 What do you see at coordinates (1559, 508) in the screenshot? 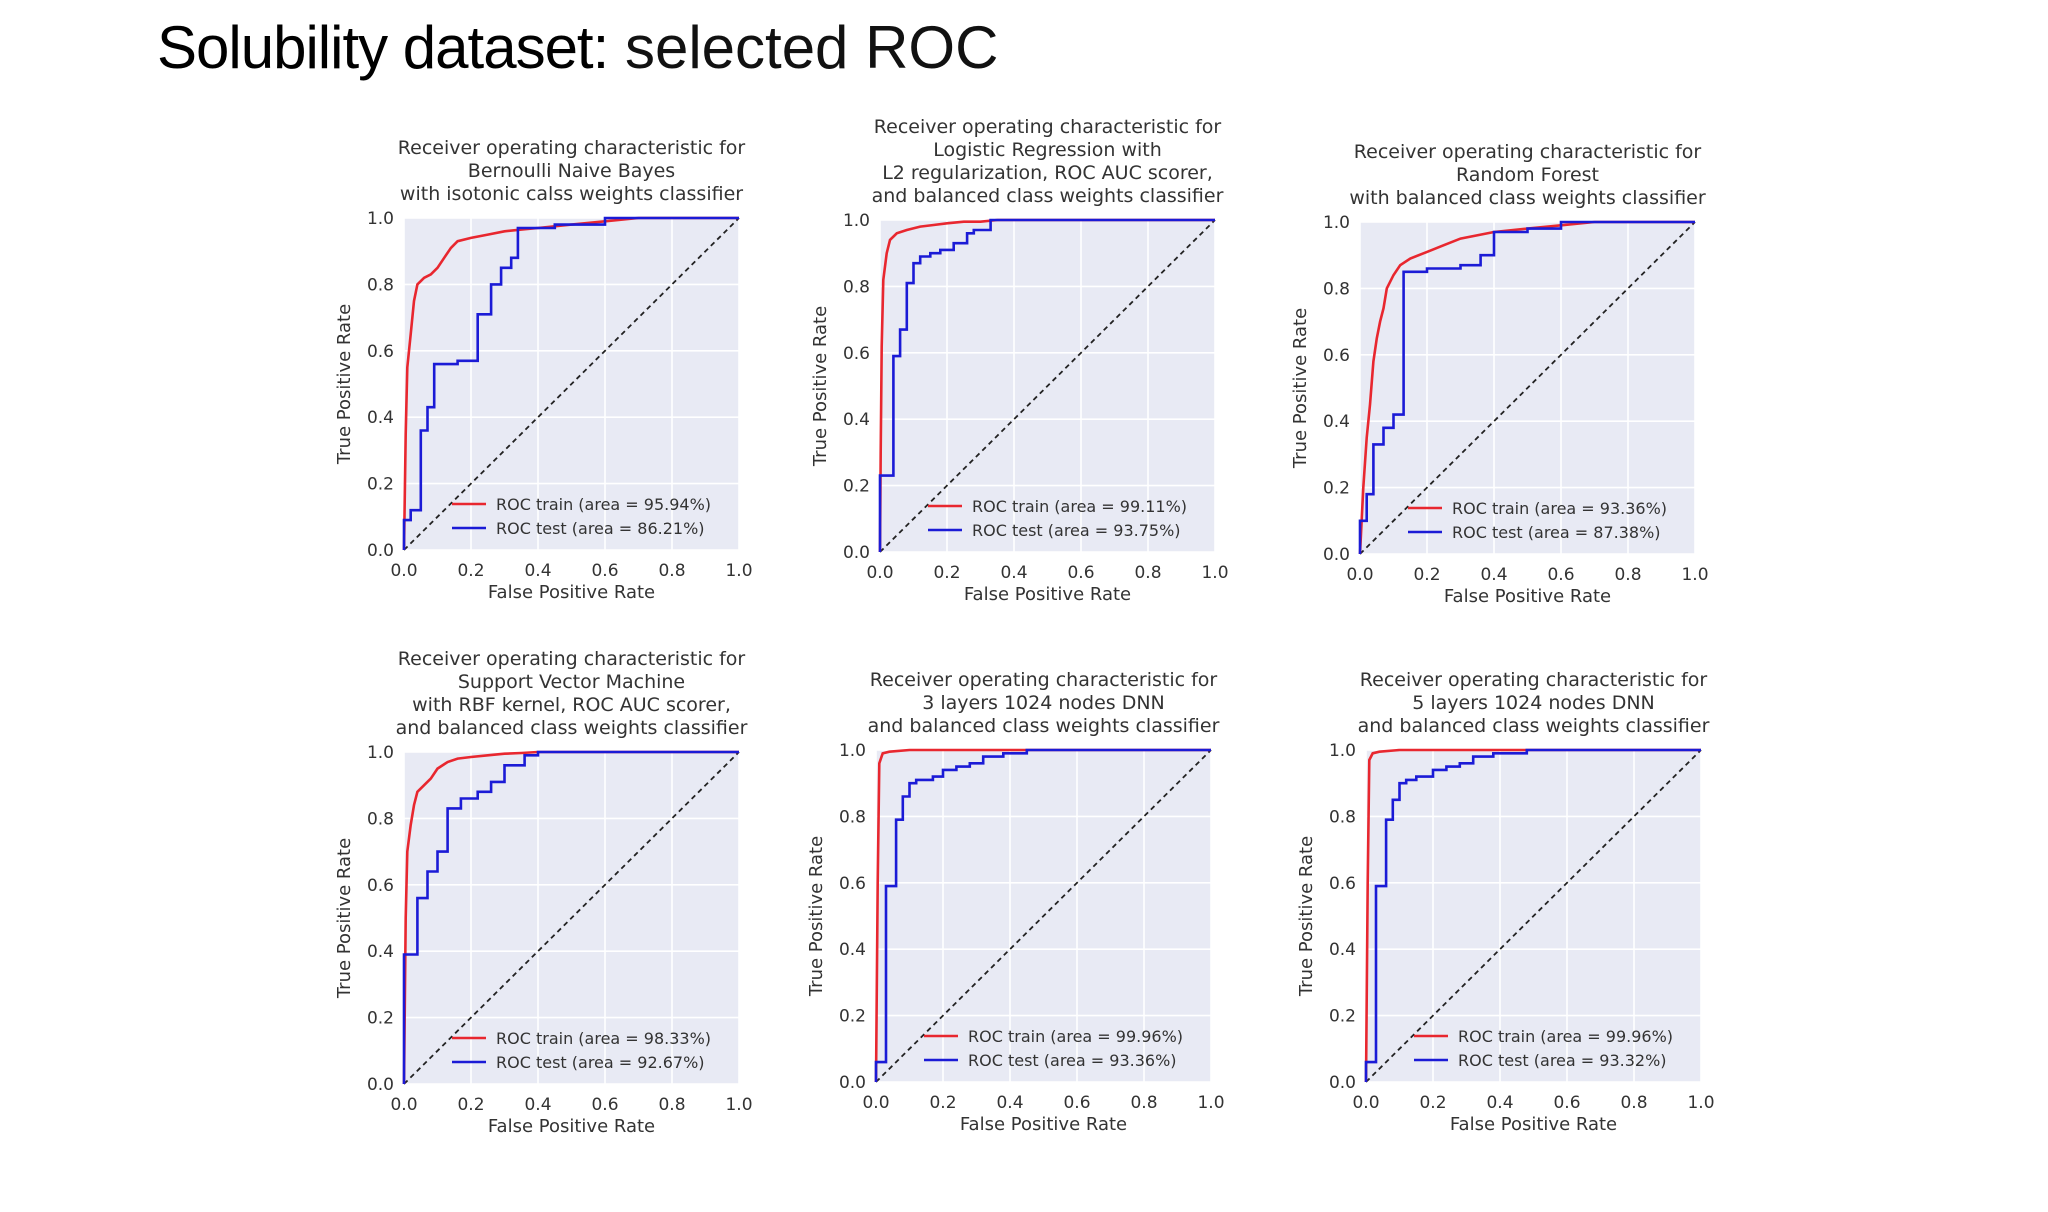
I see `legend-entry: ROC train (area = 93.36%)` at bounding box center [1559, 508].